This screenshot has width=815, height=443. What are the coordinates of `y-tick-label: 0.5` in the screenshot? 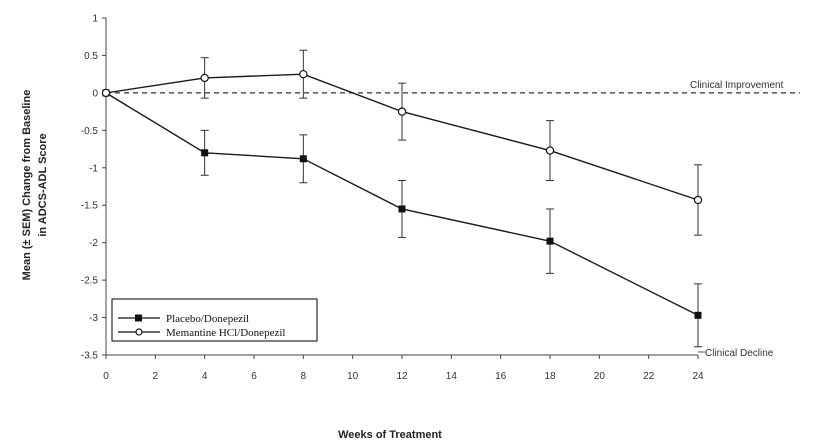 It's located at (91, 56).